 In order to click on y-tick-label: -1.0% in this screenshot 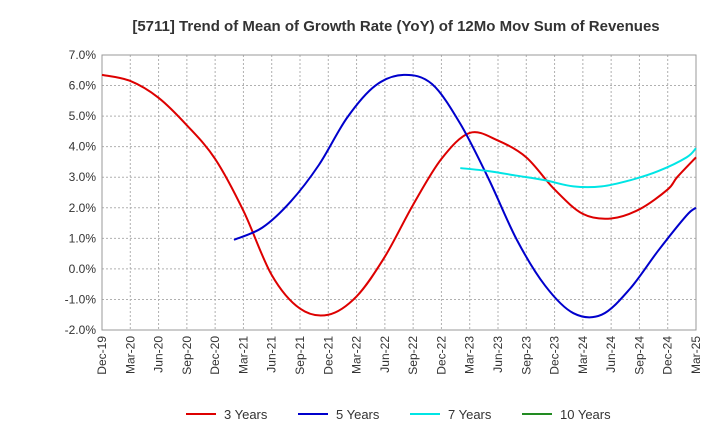, I will do `click(81, 299)`.